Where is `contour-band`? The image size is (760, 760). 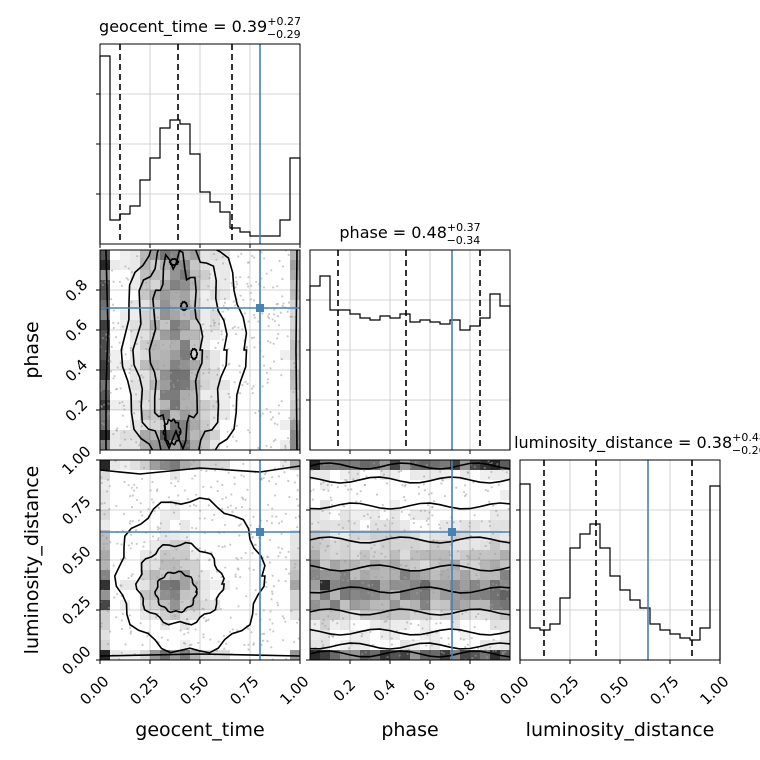 contour-band is located at coordinates (410, 480).